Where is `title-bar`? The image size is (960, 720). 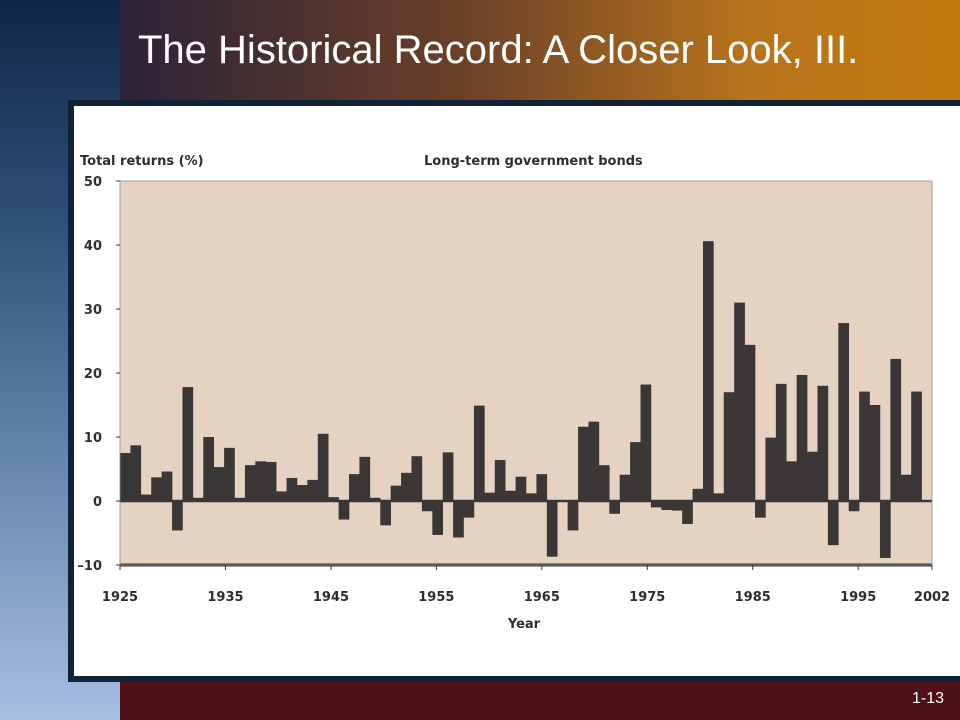 title-bar is located at coordinates (540, 50).